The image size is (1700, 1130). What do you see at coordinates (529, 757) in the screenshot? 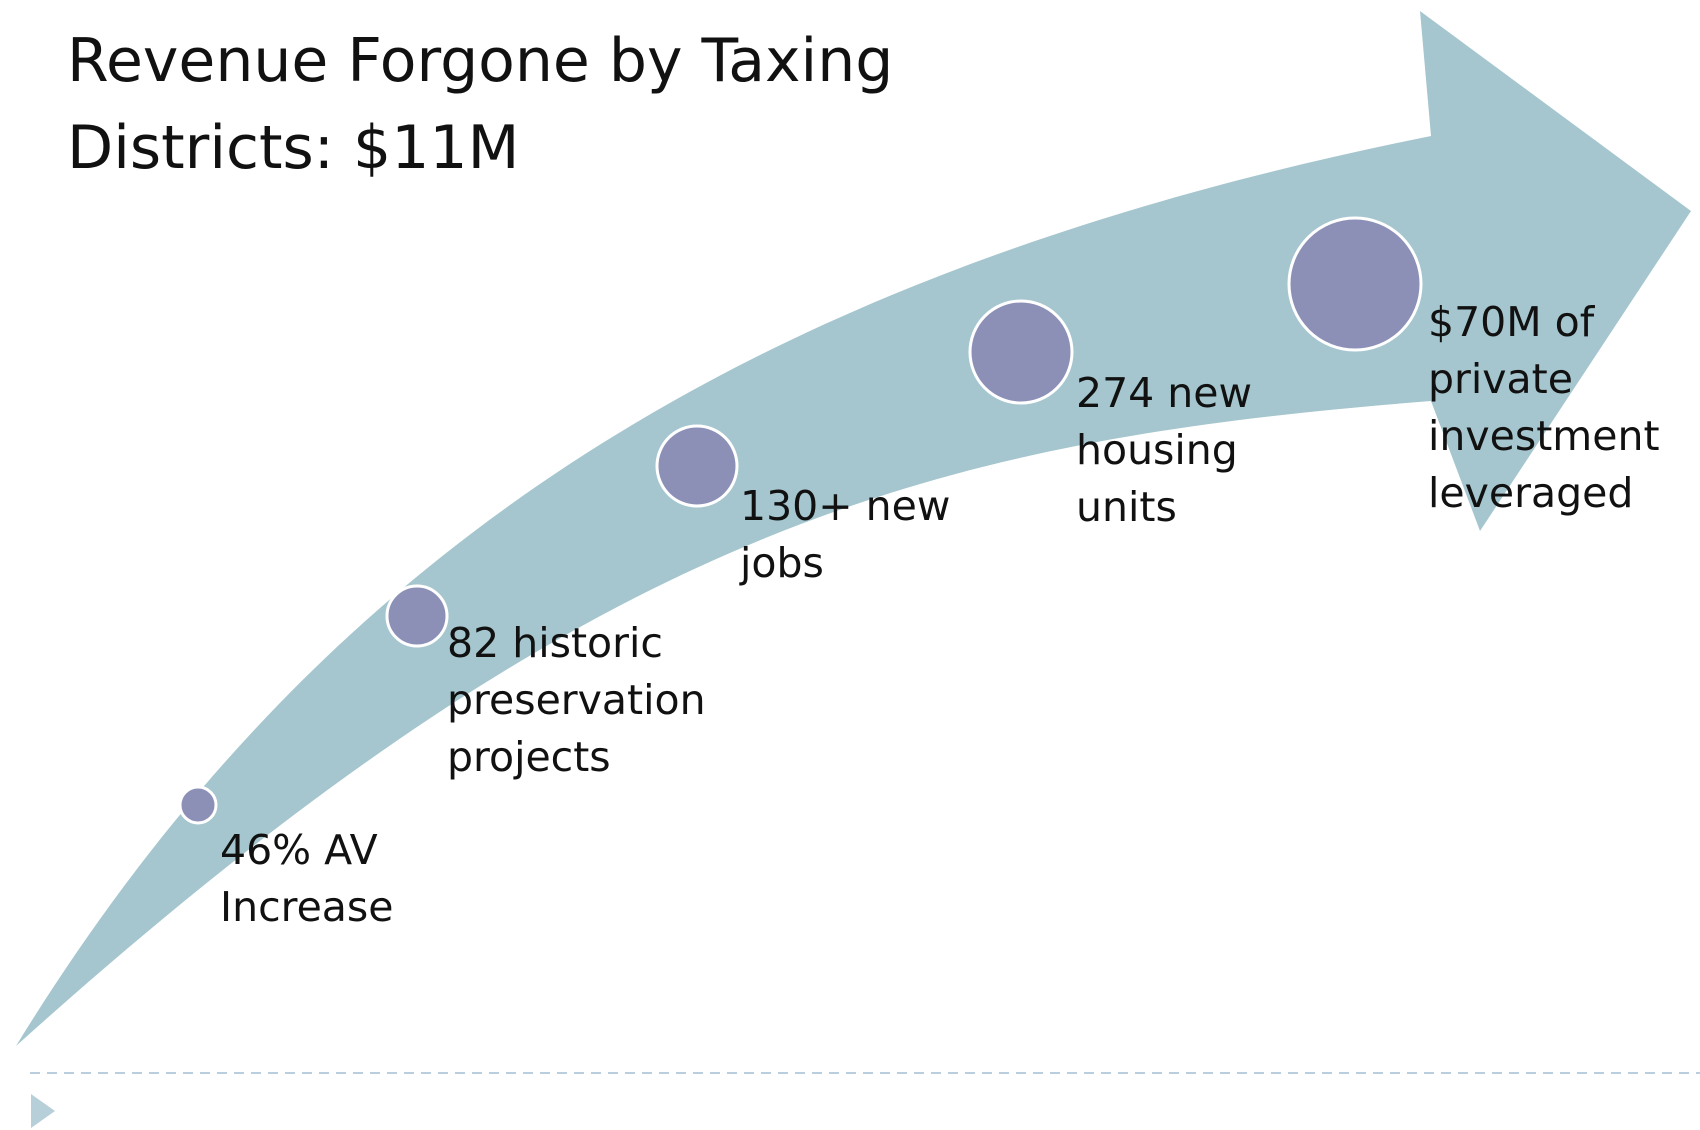
I see `milestone-label: projects` at bounding box center [529, 757].